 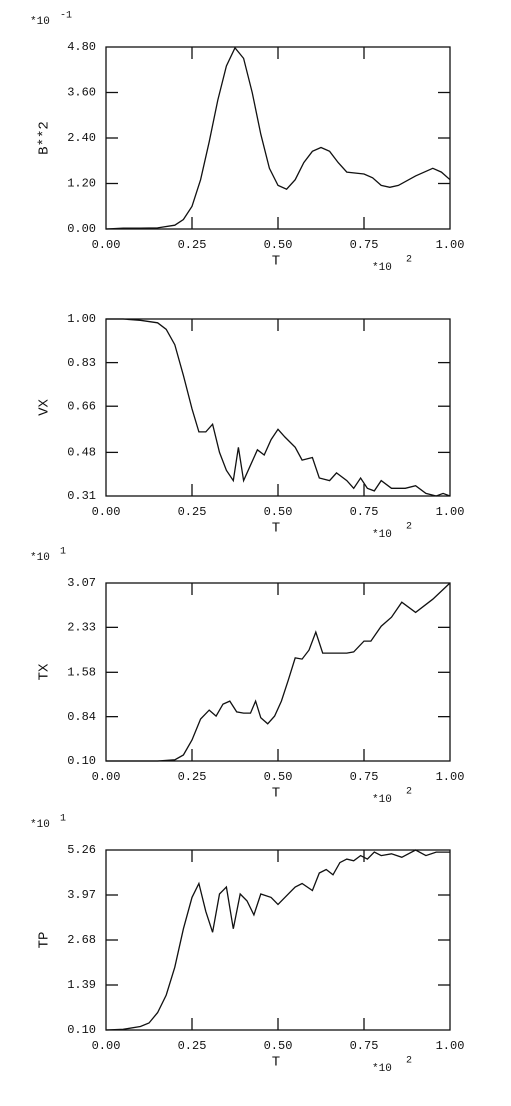 I want to click on y-tick-label: 0.84, so click(x=81, y=717).